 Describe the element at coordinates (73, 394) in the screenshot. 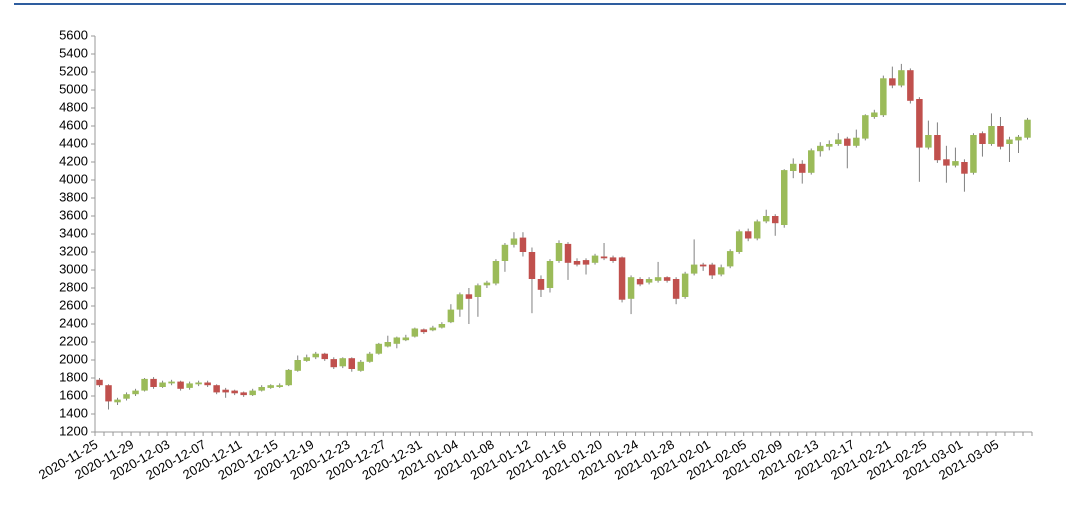

I see `y-tick-label: 1600` at that location.